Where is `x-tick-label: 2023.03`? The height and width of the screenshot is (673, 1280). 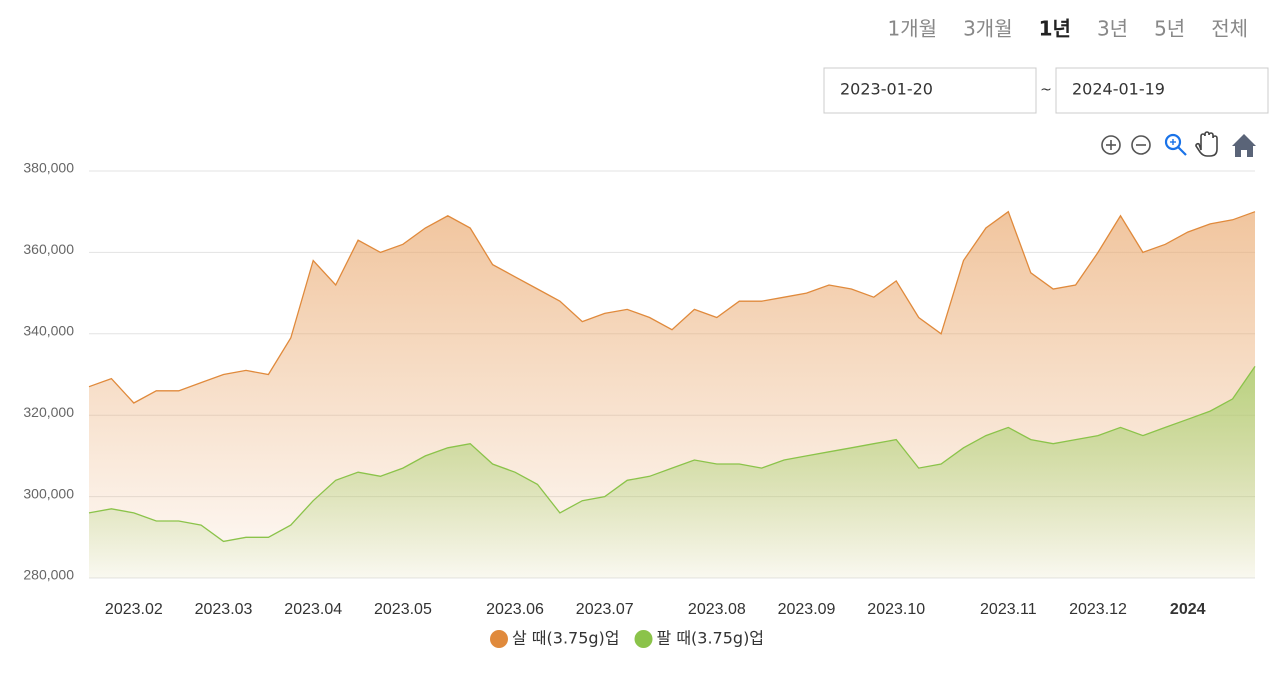 x-tick-label: 2023.03 is located at coordinates (224, 609).